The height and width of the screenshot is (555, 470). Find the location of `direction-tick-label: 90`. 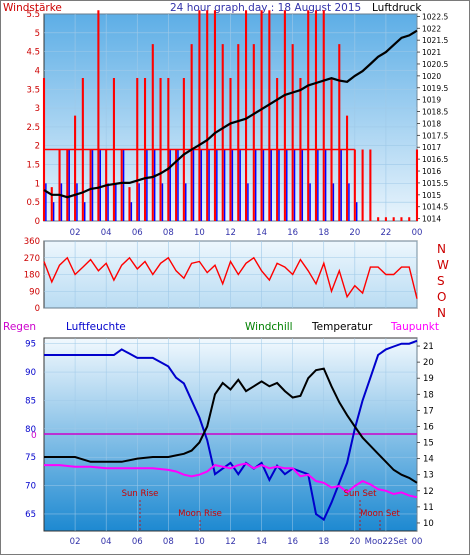

direction-tick-label: 90 is located at coordinates (34, 292).